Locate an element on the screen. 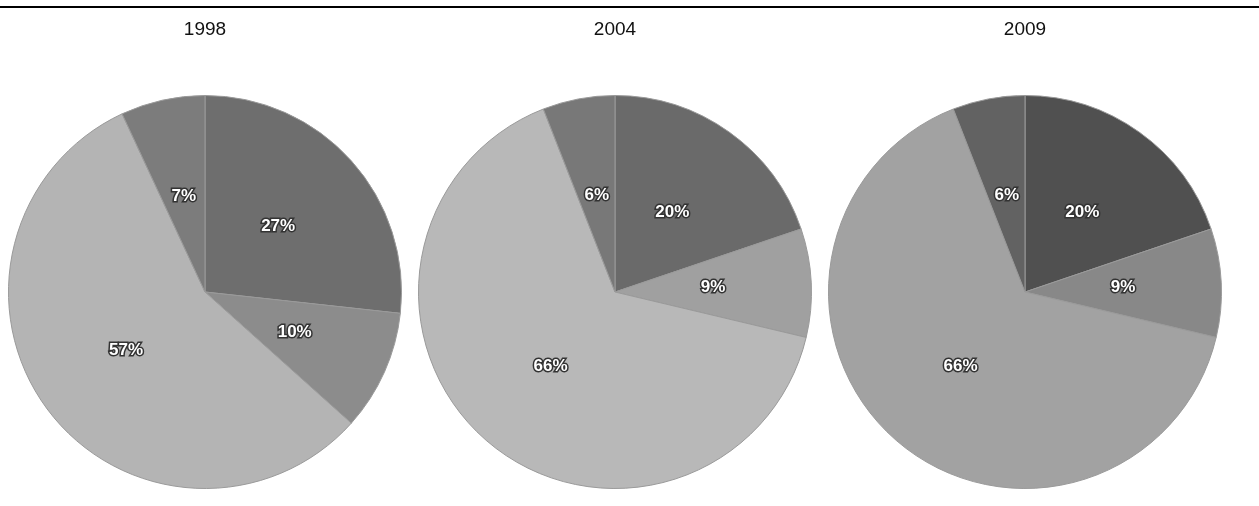  chart-title: 2009 is located at coordinates (1025, 29).